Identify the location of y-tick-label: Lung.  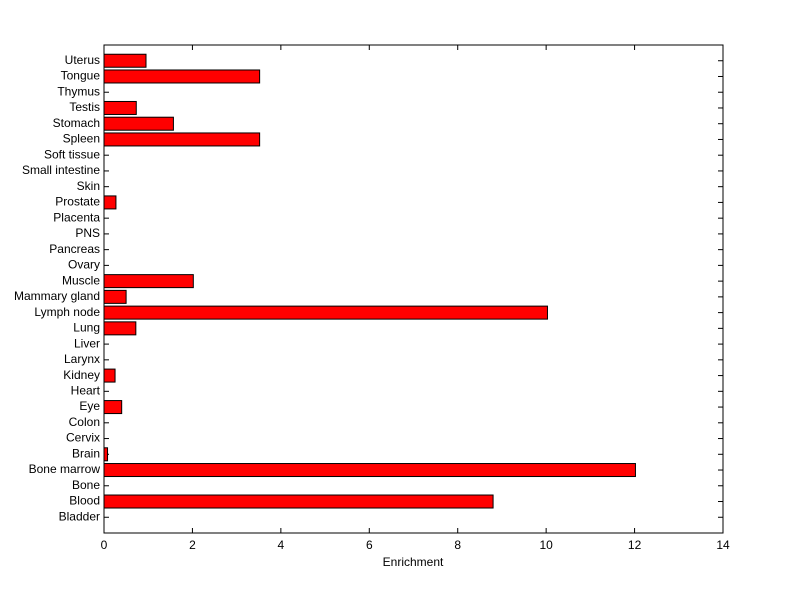
(86, 328).